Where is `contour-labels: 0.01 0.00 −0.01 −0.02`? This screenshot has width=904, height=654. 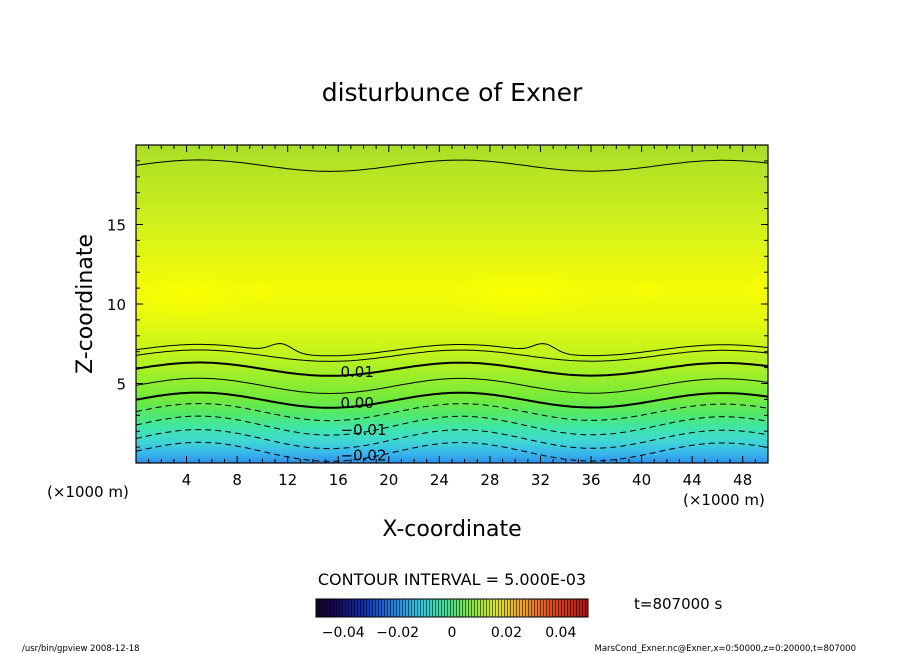 contour-labels: 0.01 0.00 −0.01 −0.02 is located at coordinates (363, 413).